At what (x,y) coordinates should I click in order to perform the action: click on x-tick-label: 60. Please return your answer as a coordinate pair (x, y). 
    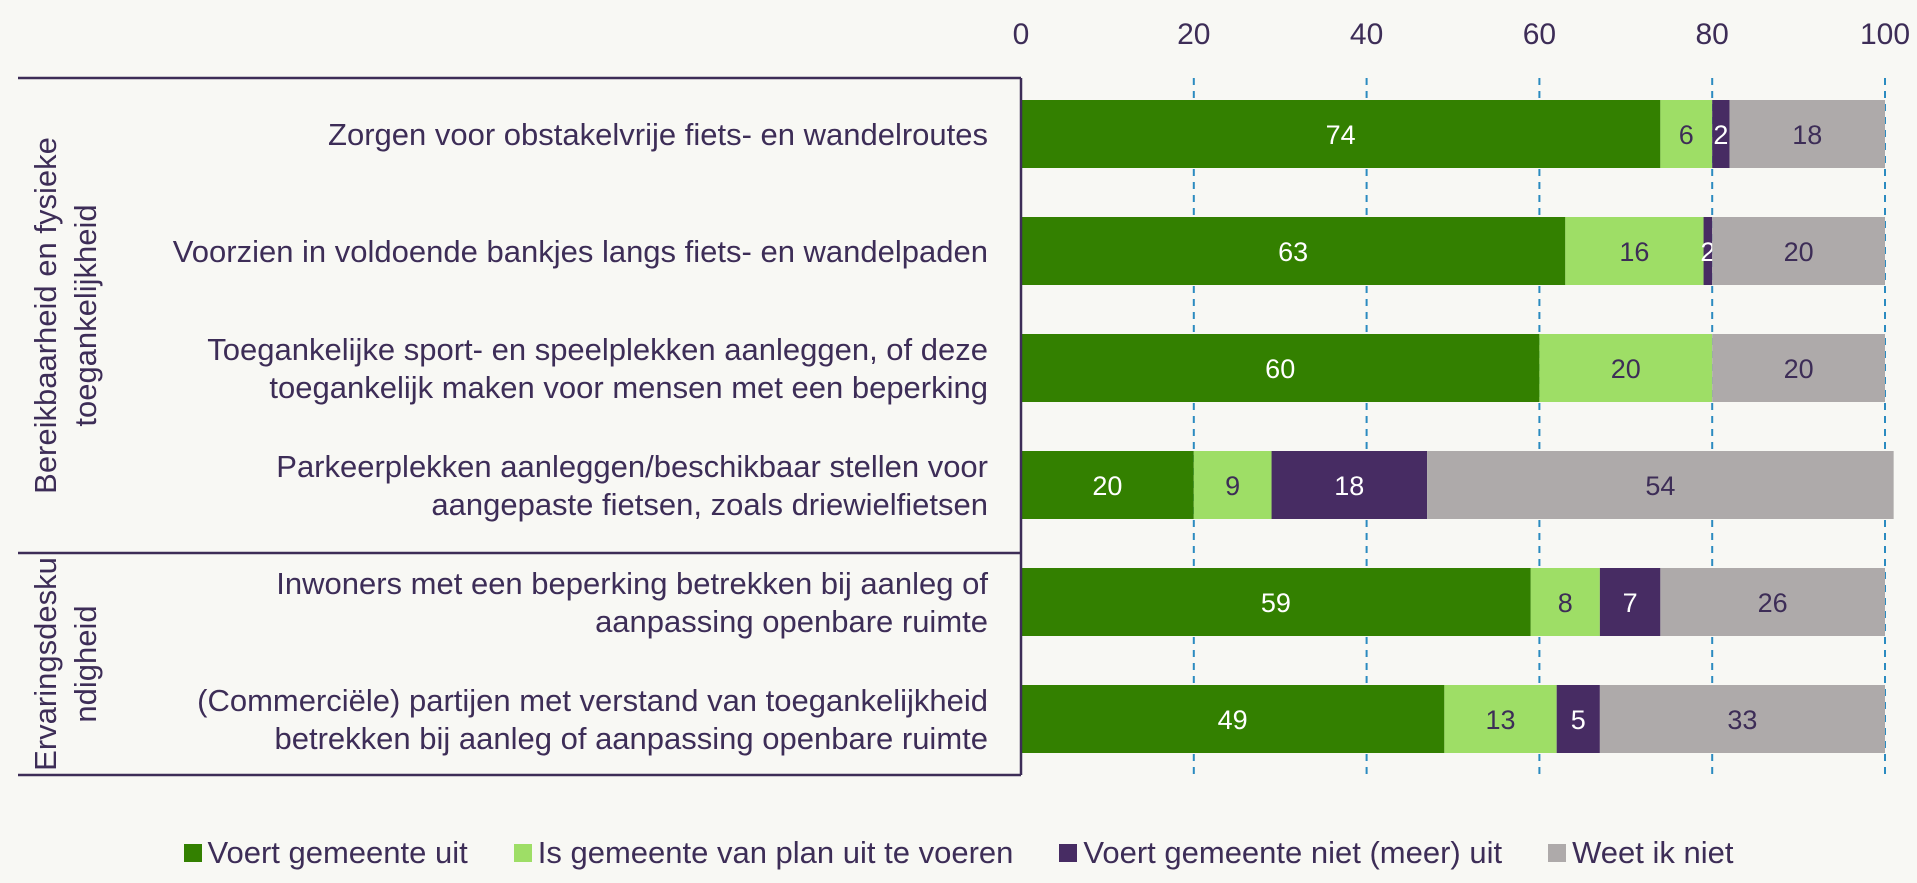
    Looking at the image, I should click on (1539, 34).